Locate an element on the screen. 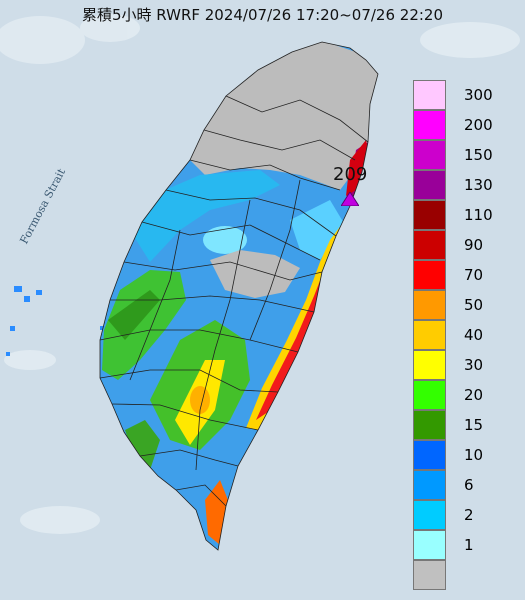  legend-label: 15 is located at coordinates (474, 425).